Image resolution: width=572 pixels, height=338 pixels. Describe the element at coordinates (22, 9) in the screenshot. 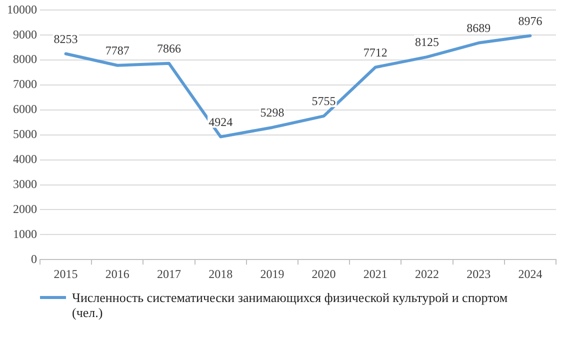

I see `y-tick-label: 10000` at that location.